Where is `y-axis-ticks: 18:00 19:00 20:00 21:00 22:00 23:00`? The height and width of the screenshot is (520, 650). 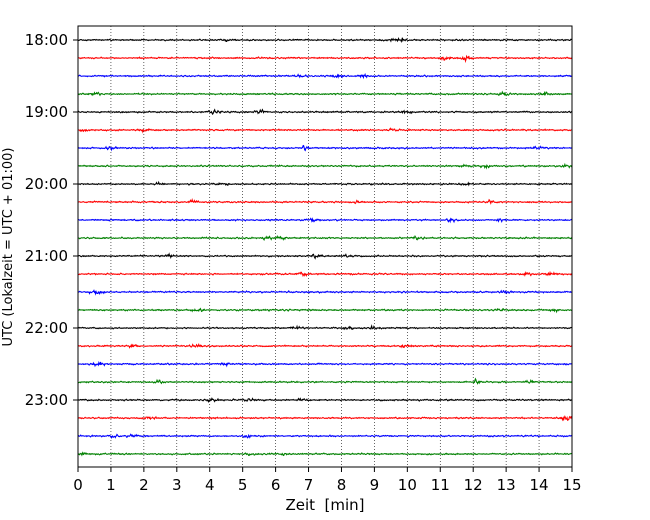 y-axis-ticks: 18:00 19:00 20:00 21:00 22:00 23:00 is located at coordinates (51, 220).